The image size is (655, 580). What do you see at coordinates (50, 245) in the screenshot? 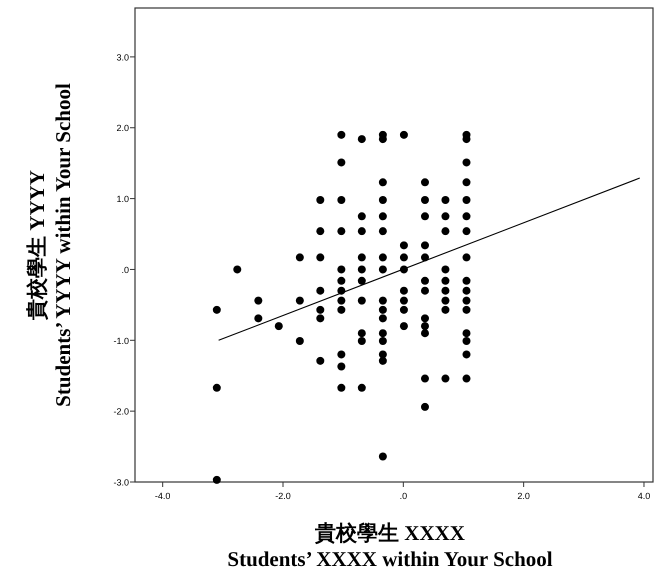
I see `y-axis-title: 貴校學生 YYYY Students’ YYYY within Your School` at bounding box center [50, 245].